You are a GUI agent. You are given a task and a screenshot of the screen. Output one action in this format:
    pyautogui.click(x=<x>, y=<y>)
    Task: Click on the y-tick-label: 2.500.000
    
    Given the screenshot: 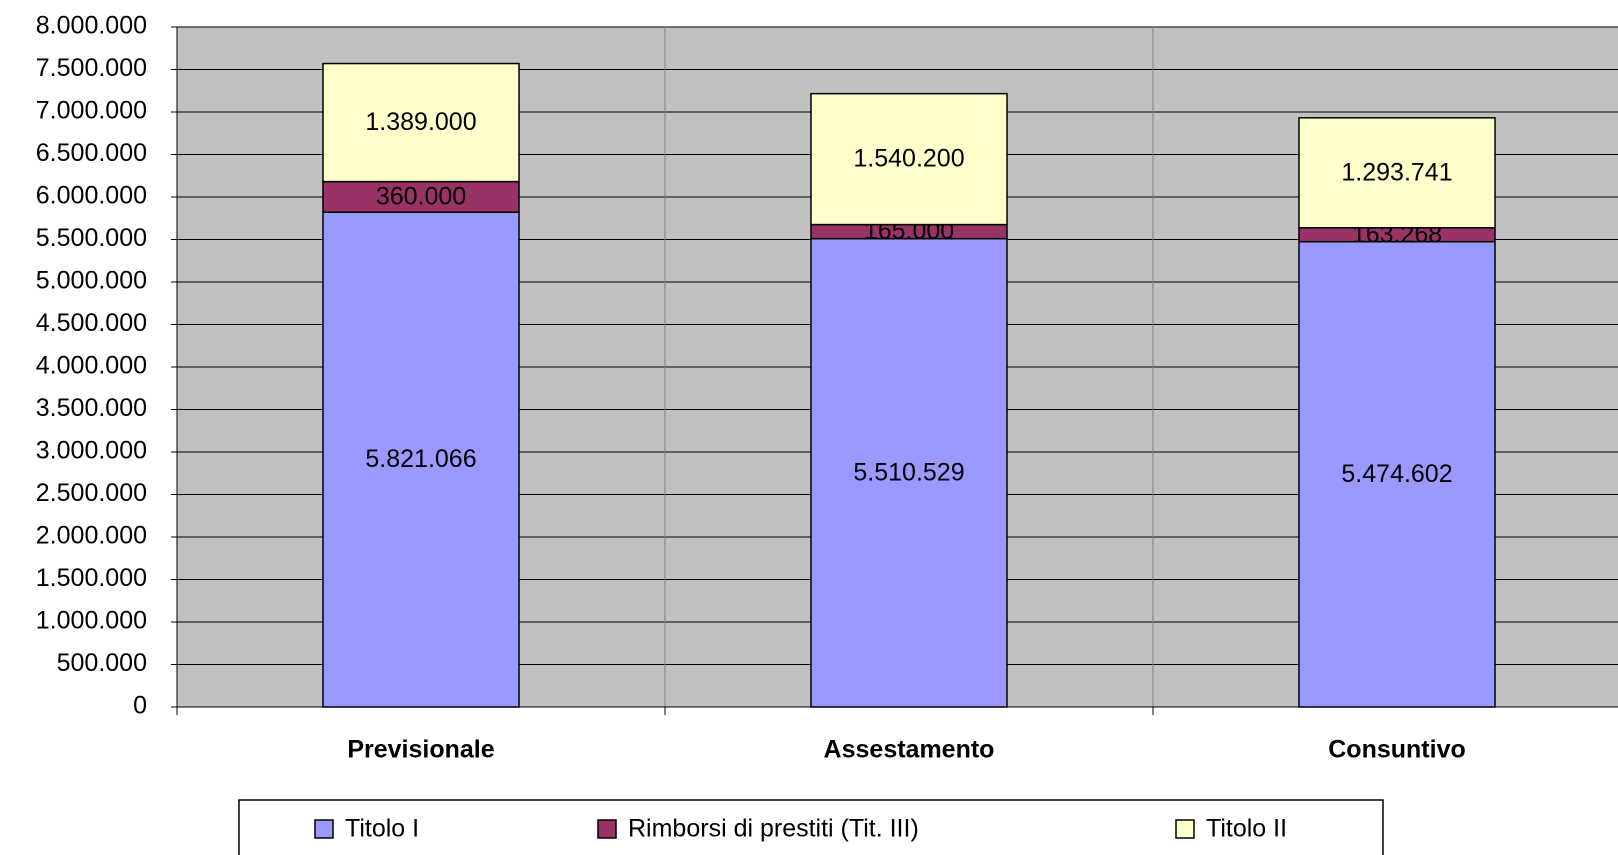 What is the action you would take?
    pyautogui.click(x=91, y=493)
    